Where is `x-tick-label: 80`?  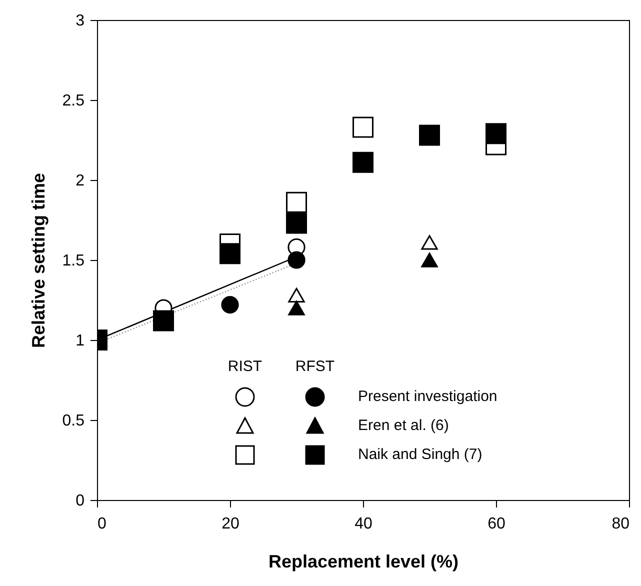 x-tick-label: 80 is located at coordinates (621, 524).